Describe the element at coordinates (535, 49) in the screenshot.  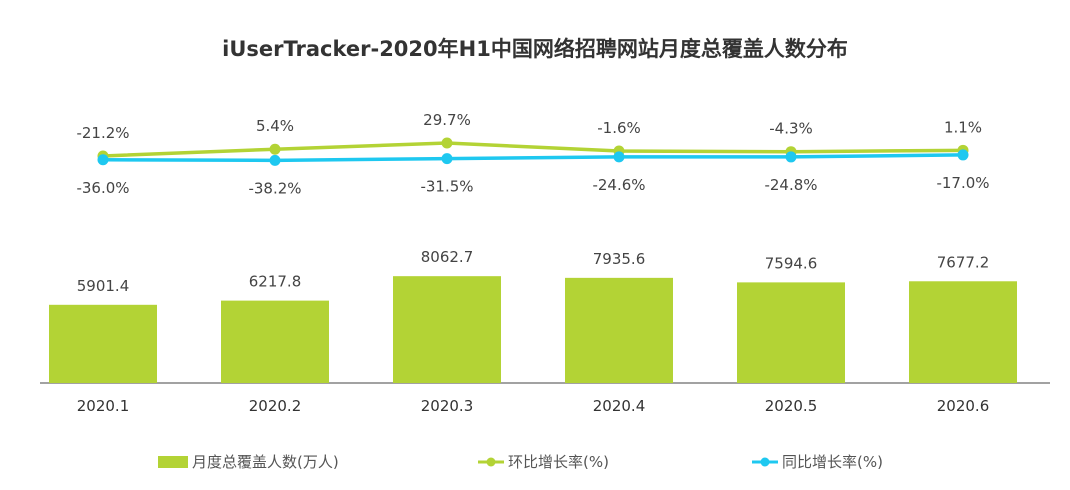
I see `chart-title: iUserTracker-2020年H1中国网络招聘网站月度总覆盖人数分布` at that location.